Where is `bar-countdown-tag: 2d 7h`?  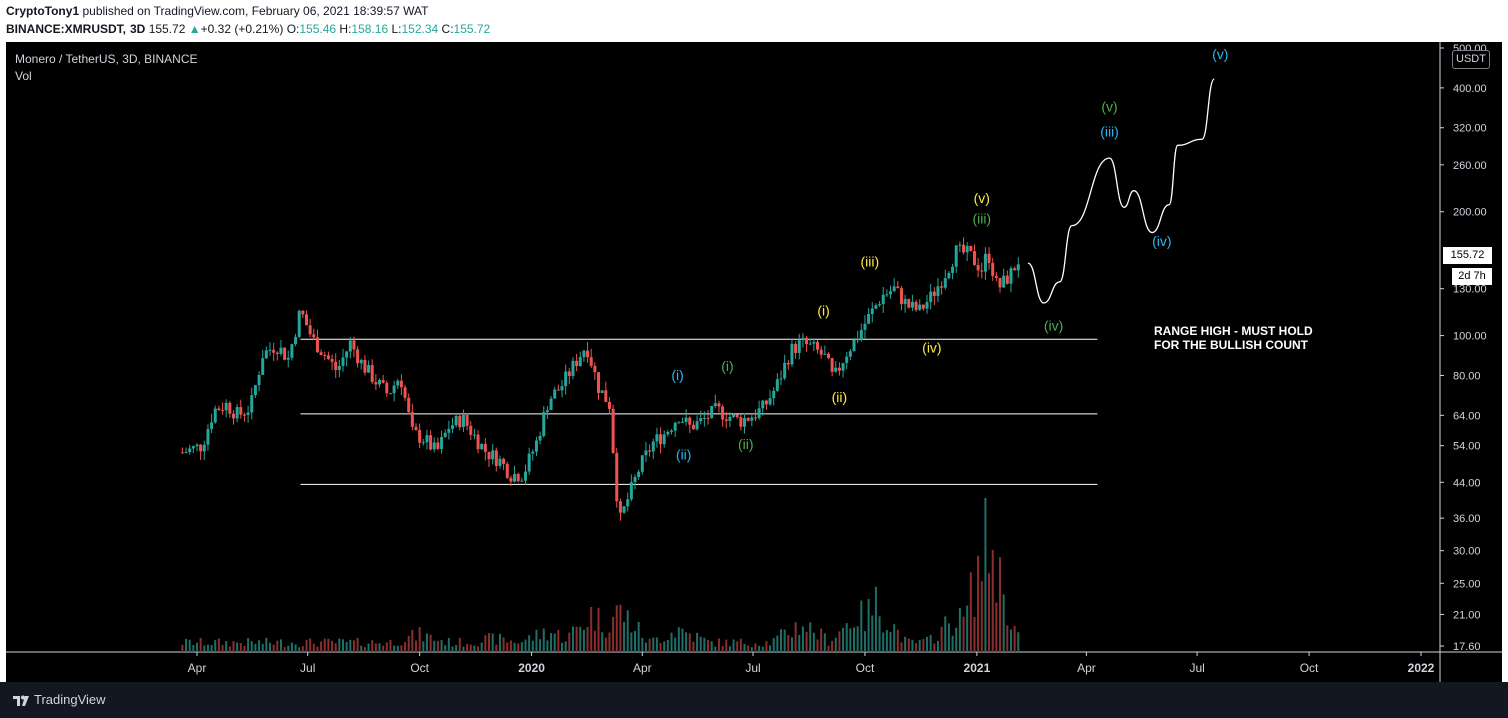 bar-countdown-tag: 2d 7h is located at coordinates (1472, 276).